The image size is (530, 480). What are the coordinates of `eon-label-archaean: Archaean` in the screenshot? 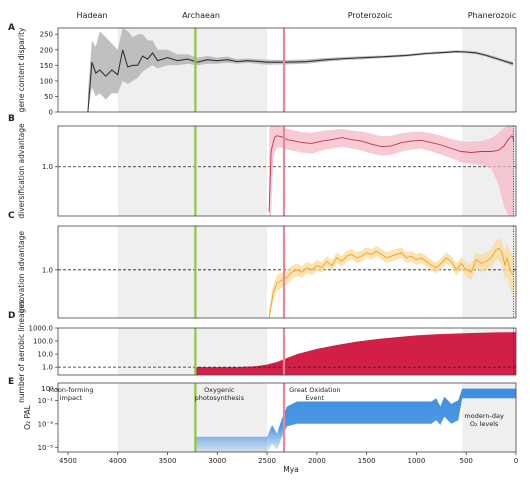 It's located at (201, 15).